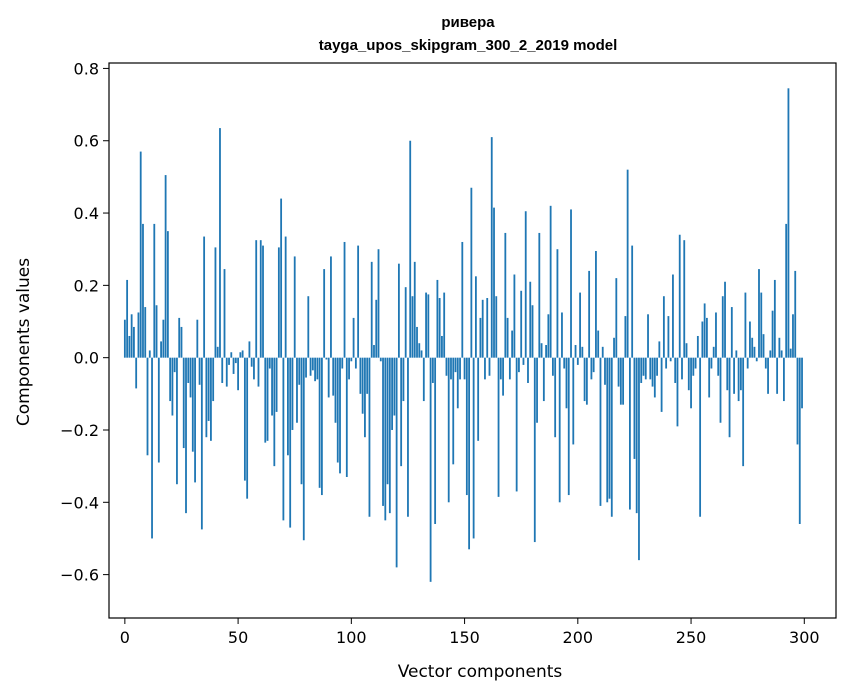 This screenshot has height=696, width=867. Describe the element at coordinates (804, 637) in the screenshot. I see `x-tick-label: 300` at that location.